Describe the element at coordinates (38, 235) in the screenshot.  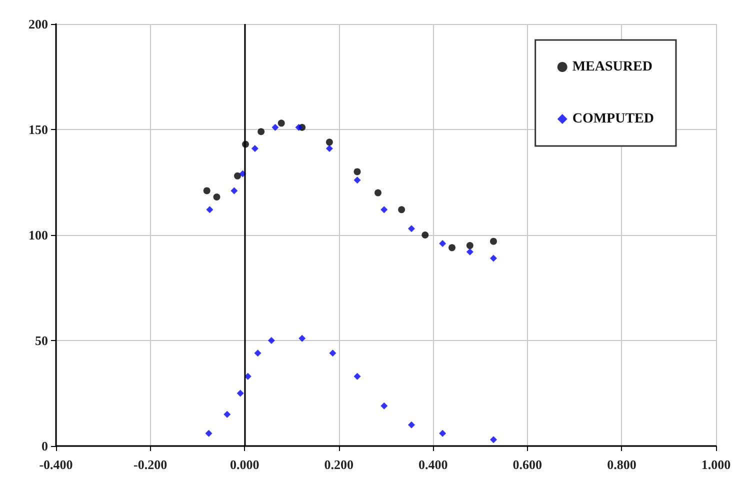
I see `y-tick-label: 100` at that location.